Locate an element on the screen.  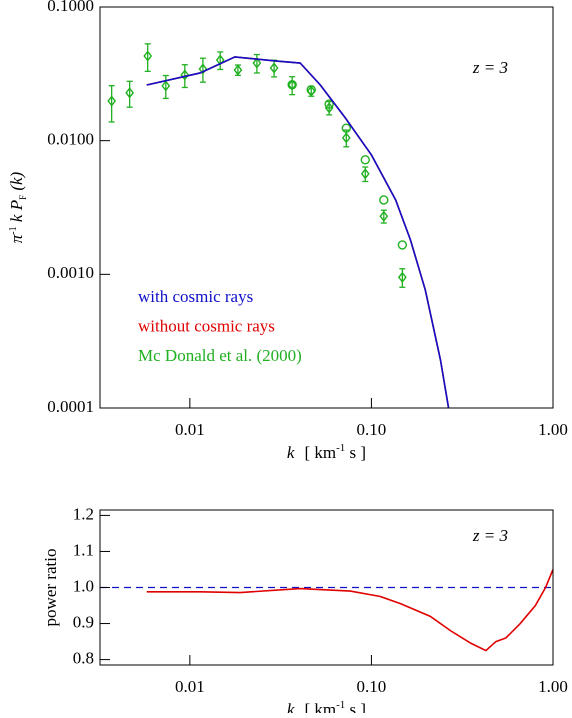
y-tick-label: 0.1000 is located at coordinates (70, 7).